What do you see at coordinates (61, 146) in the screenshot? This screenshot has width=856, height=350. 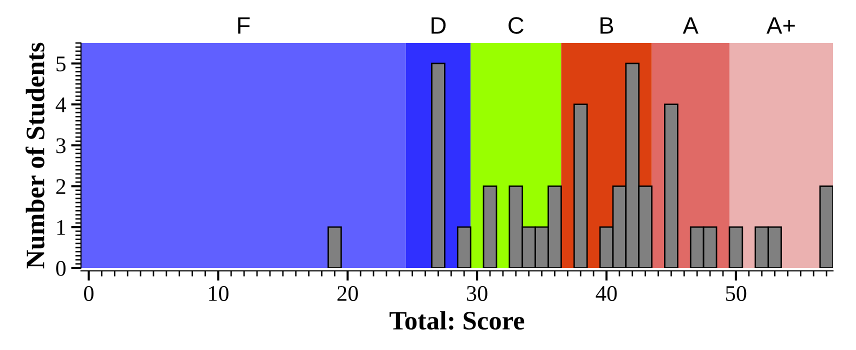 I see `y-tick-label: 3` at bounding box center [61, 146].